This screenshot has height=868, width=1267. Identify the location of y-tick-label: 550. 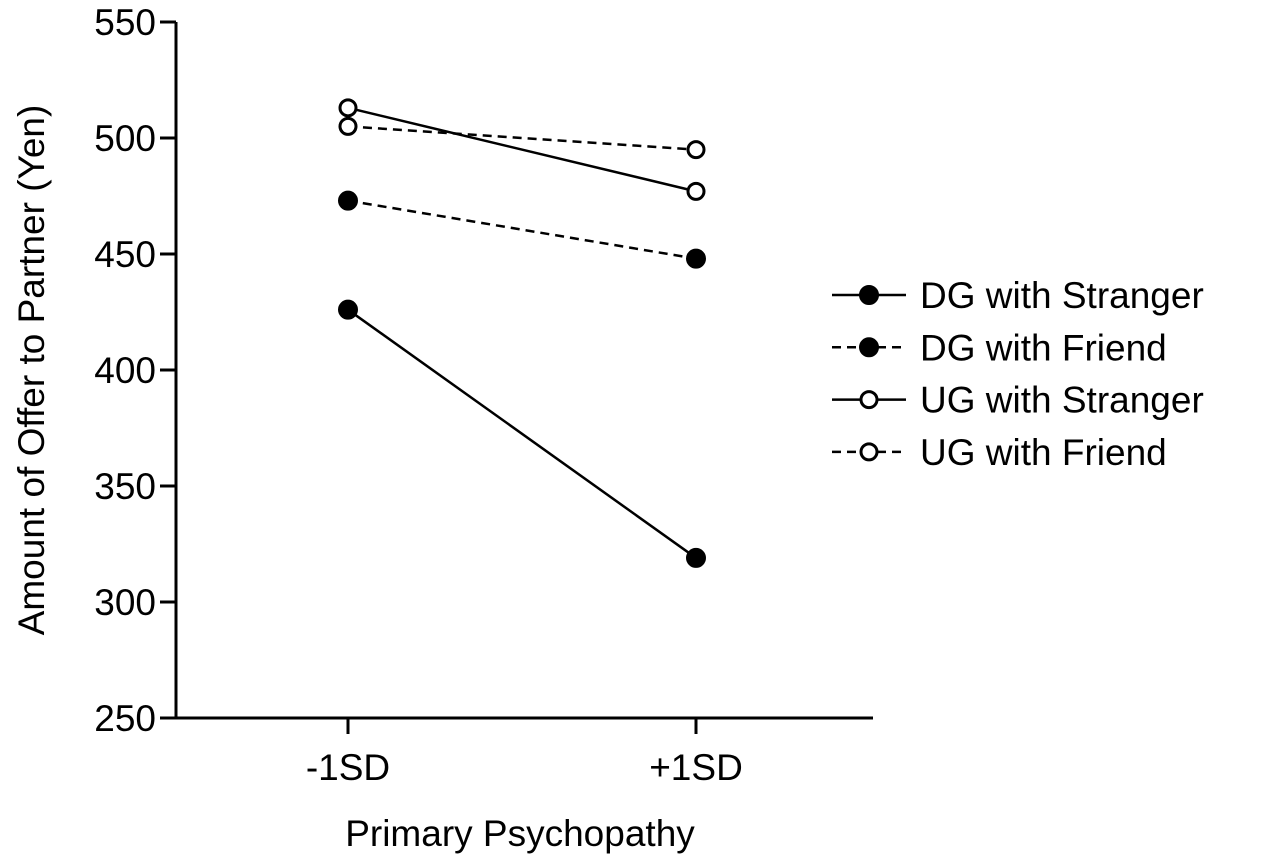
(125, 22).